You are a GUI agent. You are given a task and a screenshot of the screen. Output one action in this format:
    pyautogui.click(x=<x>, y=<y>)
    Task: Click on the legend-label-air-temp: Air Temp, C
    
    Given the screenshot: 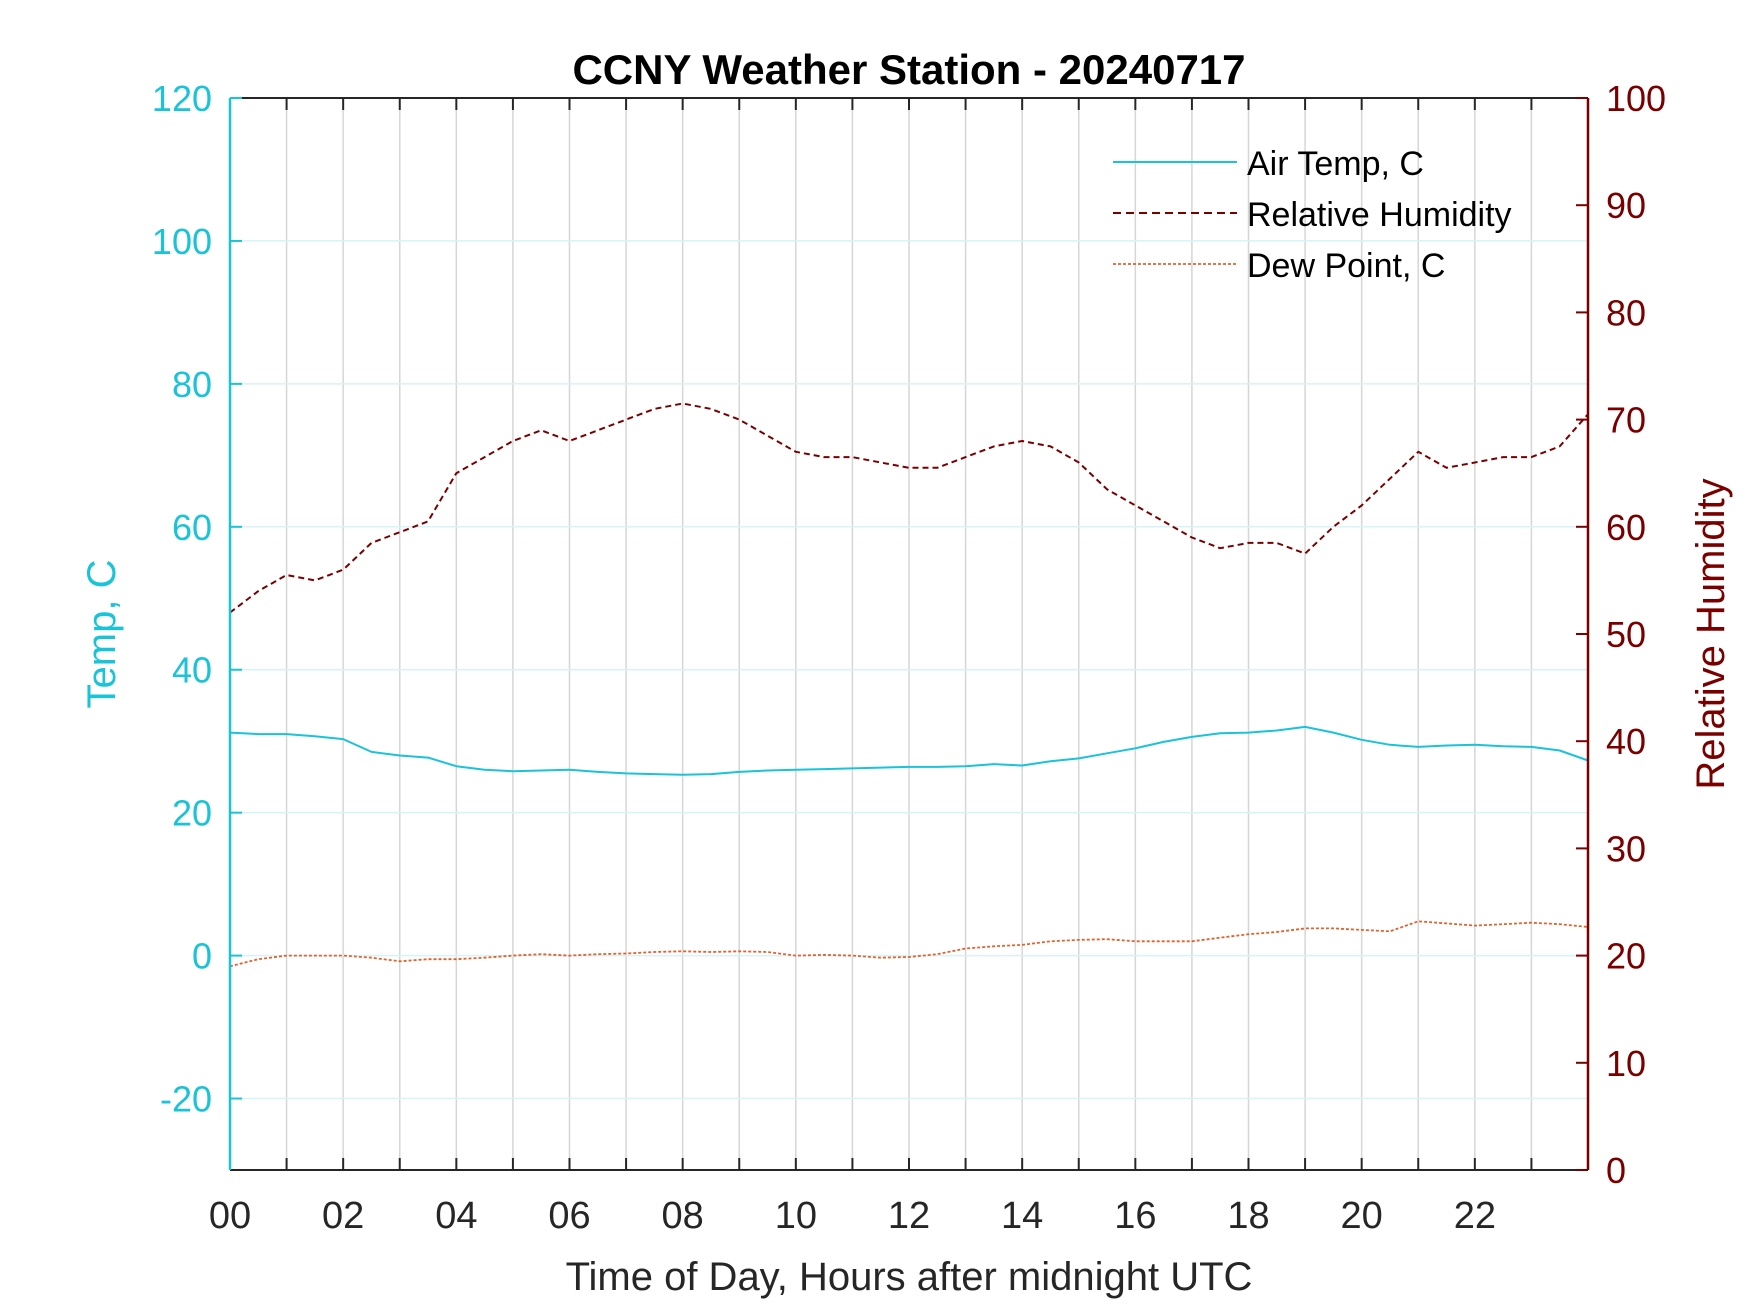 What is the action you would take?
    pyautogui.click(x=1335, y=164)
    